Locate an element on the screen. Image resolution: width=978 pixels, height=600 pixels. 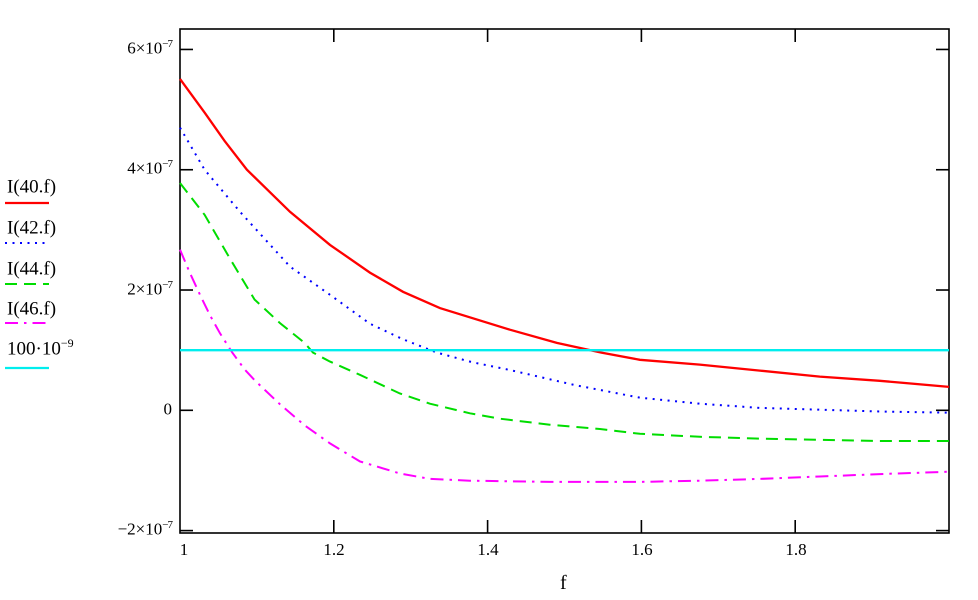
legend-text: I(42.f) is located at coordinates (32, 228).